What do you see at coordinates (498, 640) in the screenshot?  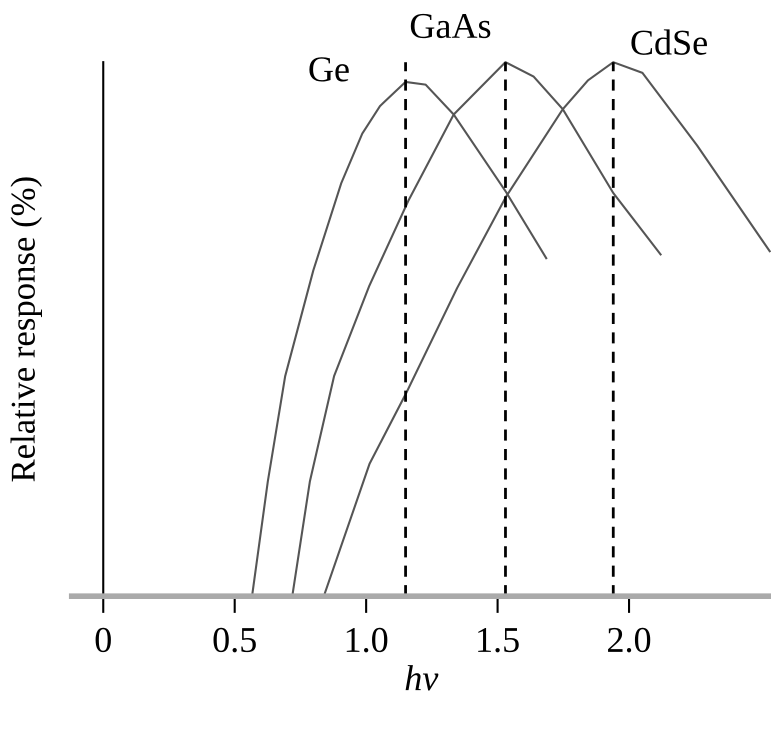 I see `x-tick-label: 1.5` at bounding box center [498, 640].